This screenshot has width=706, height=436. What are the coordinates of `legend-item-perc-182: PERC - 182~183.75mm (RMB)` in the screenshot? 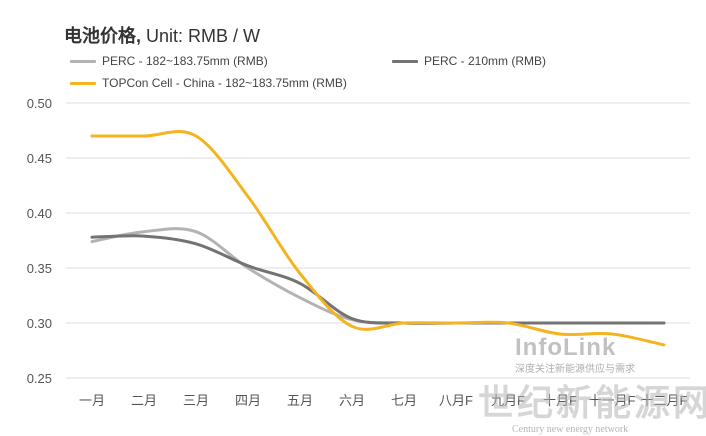 It's located at (169, 61).